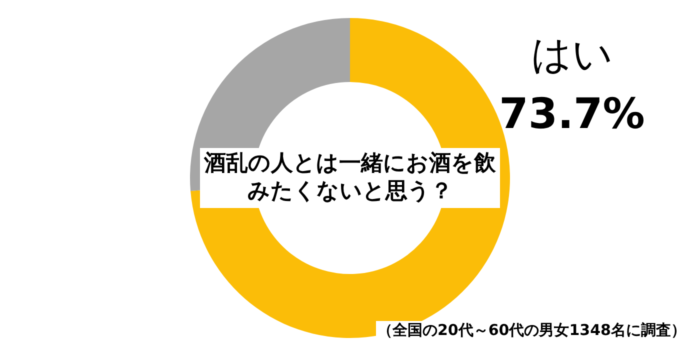 The width and height of the screenshot is (700, 350). What do you see at coordinates (572, 113) in the screenshot?
I see `data-label: 73.7%` at bounding box center [572, 113].